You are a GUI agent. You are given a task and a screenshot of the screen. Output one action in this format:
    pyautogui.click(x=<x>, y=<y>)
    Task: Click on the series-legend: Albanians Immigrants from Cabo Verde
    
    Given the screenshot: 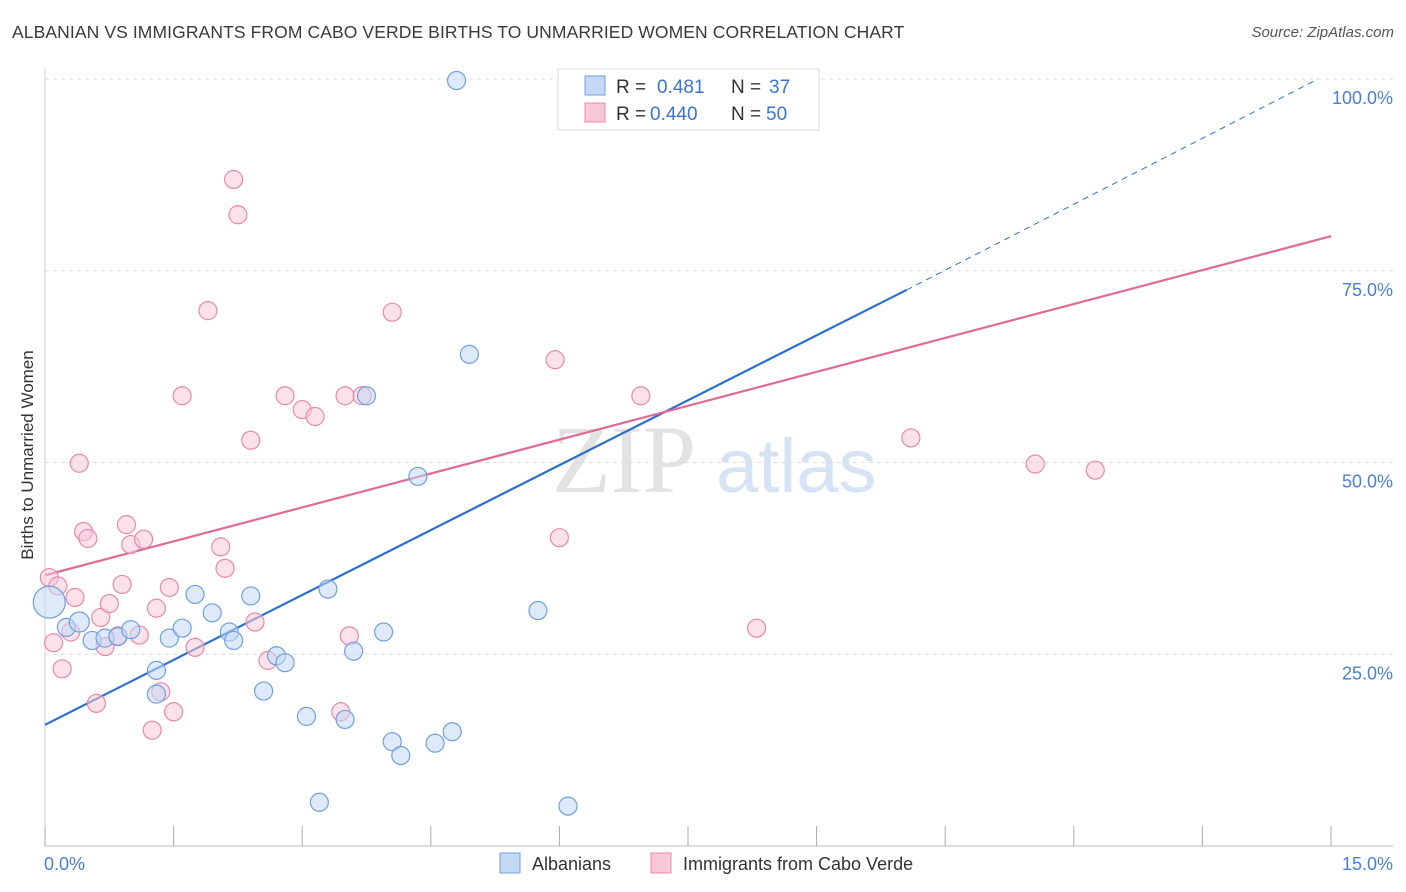 What is the action you would take?
    pyautogui.click(x=706, y=863)
    